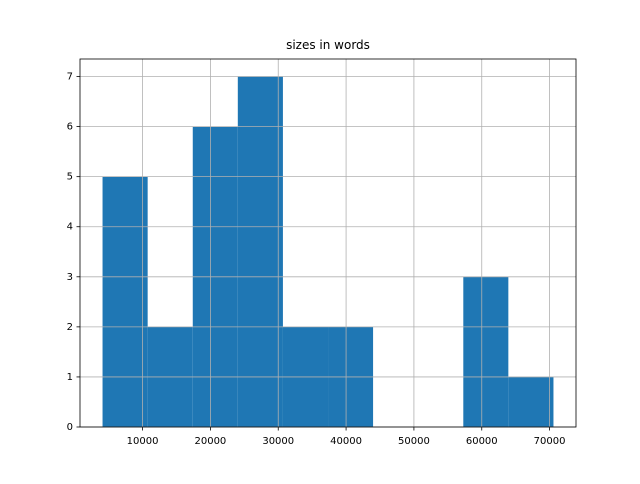 The width and height of the screenshot is (640, 484). Describe the element at coordinates (414, 441) in the screenshot. I see `x-tick-label: 50000` at that location.